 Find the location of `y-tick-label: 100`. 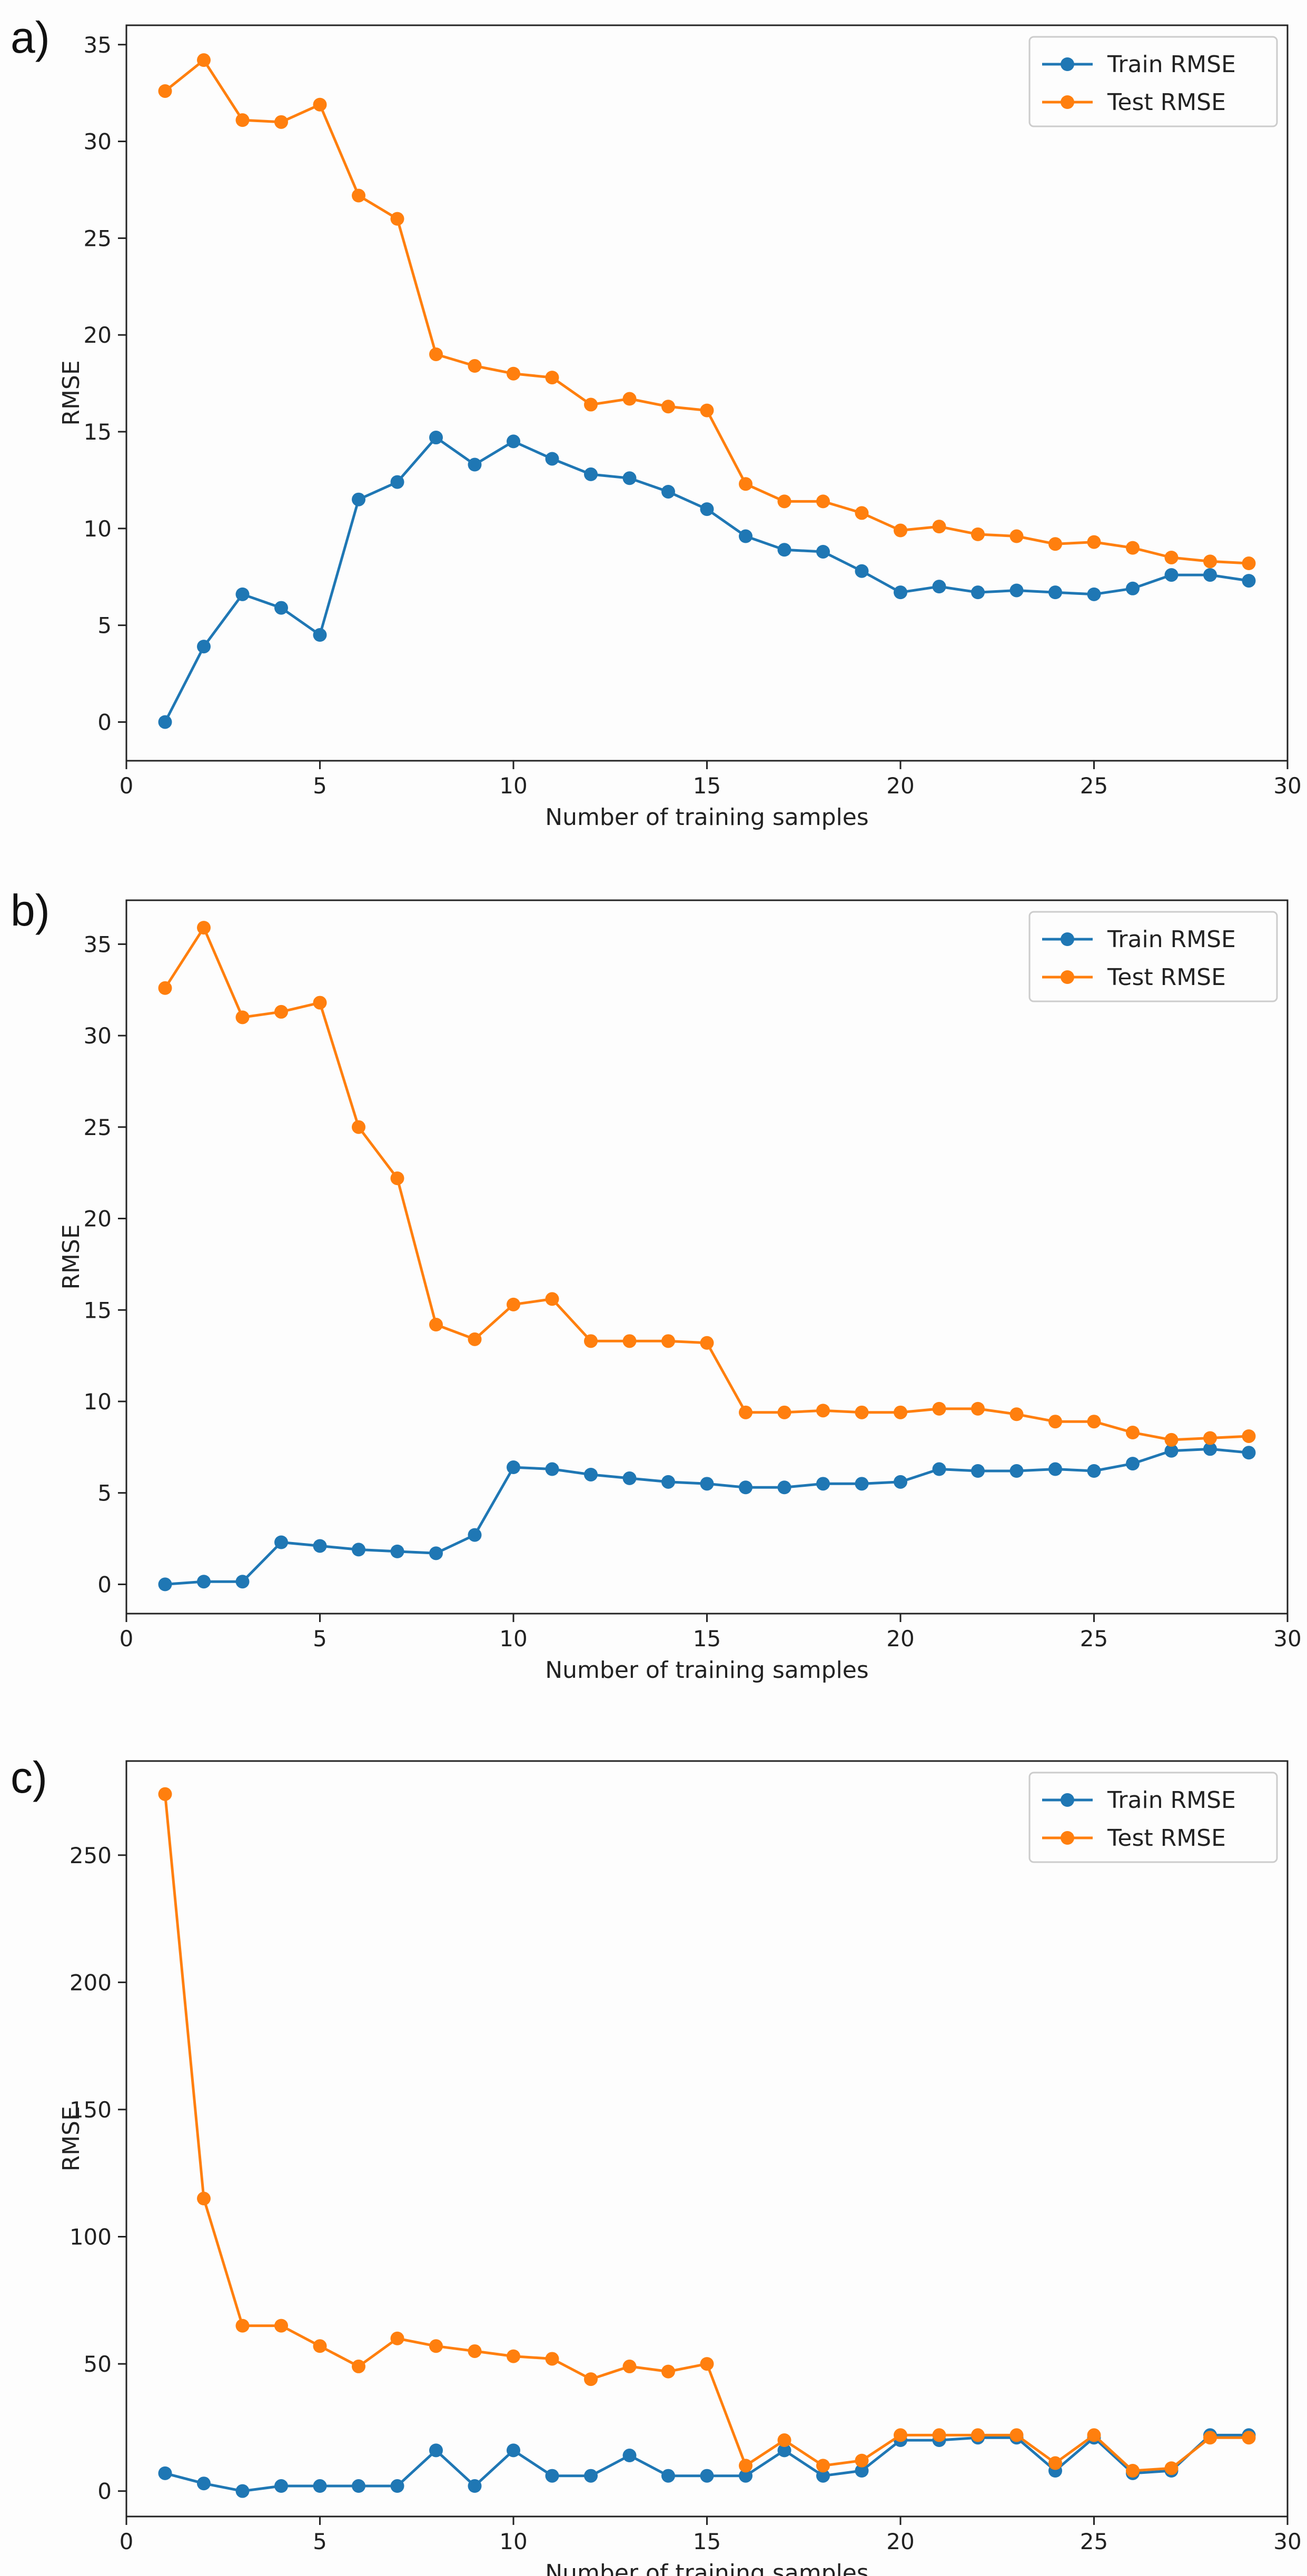

y-tick-label: 100 is located at coordinates (91, 2237).